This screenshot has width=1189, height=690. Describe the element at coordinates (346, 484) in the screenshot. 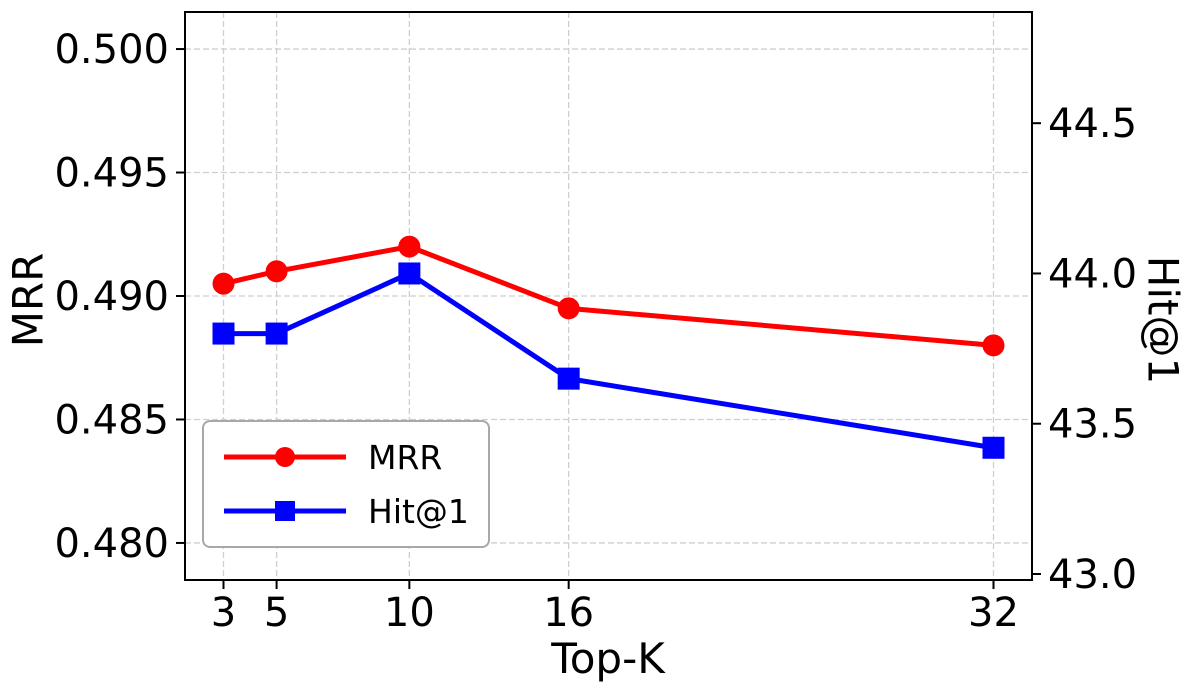

I see `legend: MRR Hit@1` at that location.